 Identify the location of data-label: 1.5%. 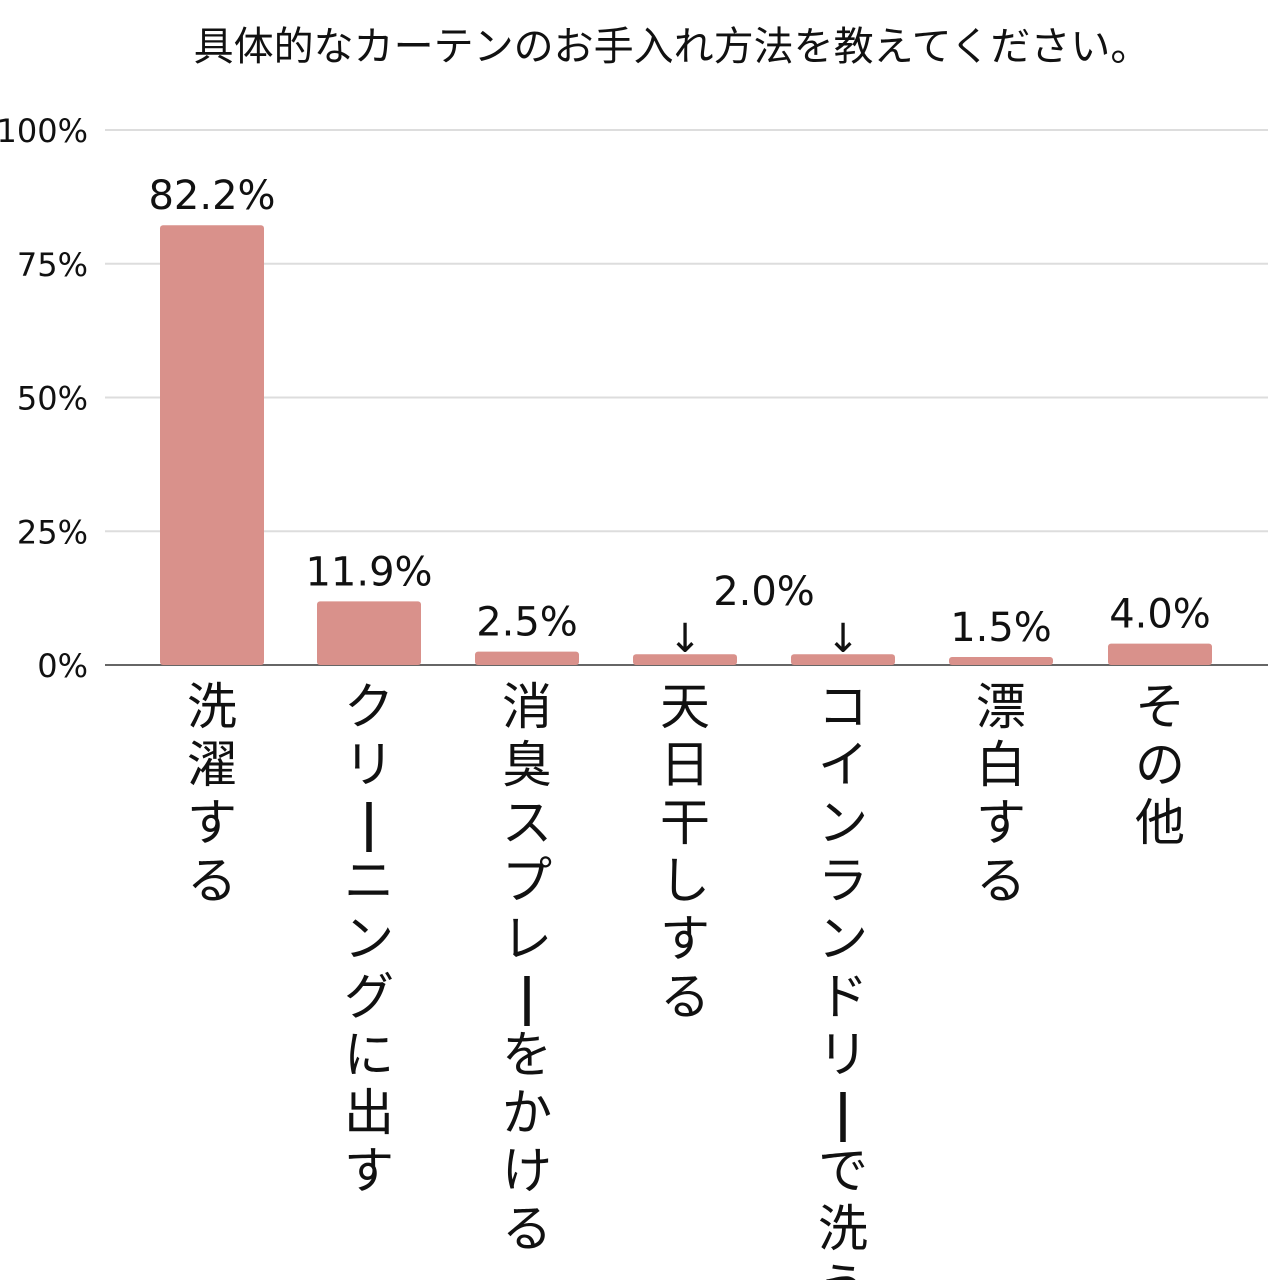
(1001, 628).